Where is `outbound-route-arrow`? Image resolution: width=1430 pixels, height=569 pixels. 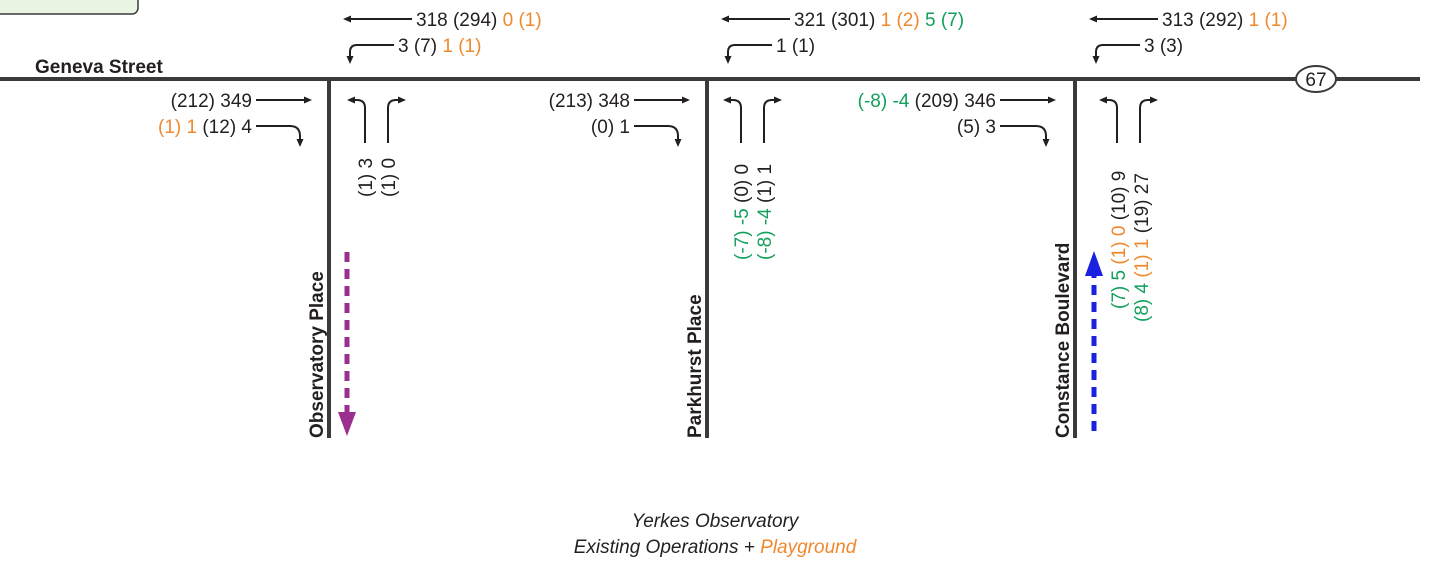
outbound-route-arrow is located at coordinates (347, 344).